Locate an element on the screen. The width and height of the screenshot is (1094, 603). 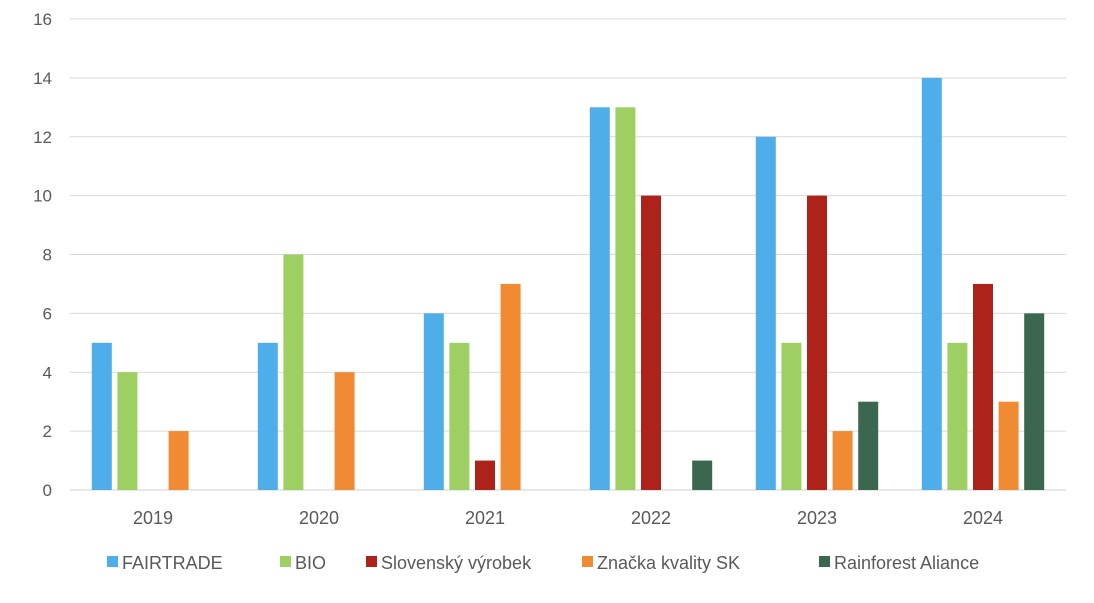
y-tick-label: 8 is located at coordinates (47, 255).